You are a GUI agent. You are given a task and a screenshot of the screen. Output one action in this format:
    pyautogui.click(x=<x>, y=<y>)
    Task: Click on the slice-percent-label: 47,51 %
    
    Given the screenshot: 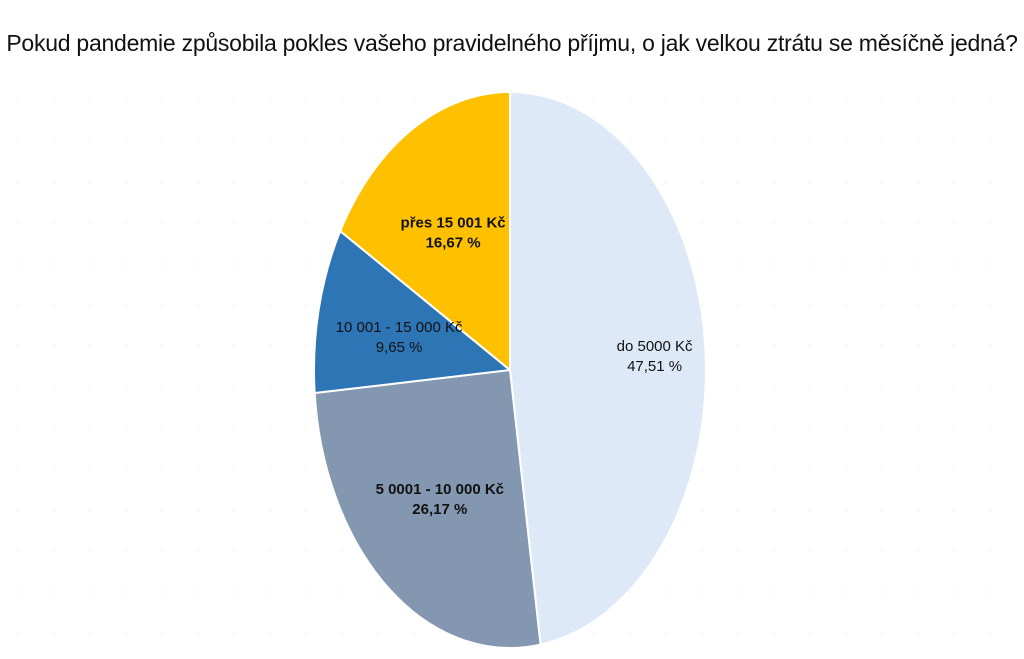 What is the action you would take?
    pyautogui.click(x=654, y=366)
    